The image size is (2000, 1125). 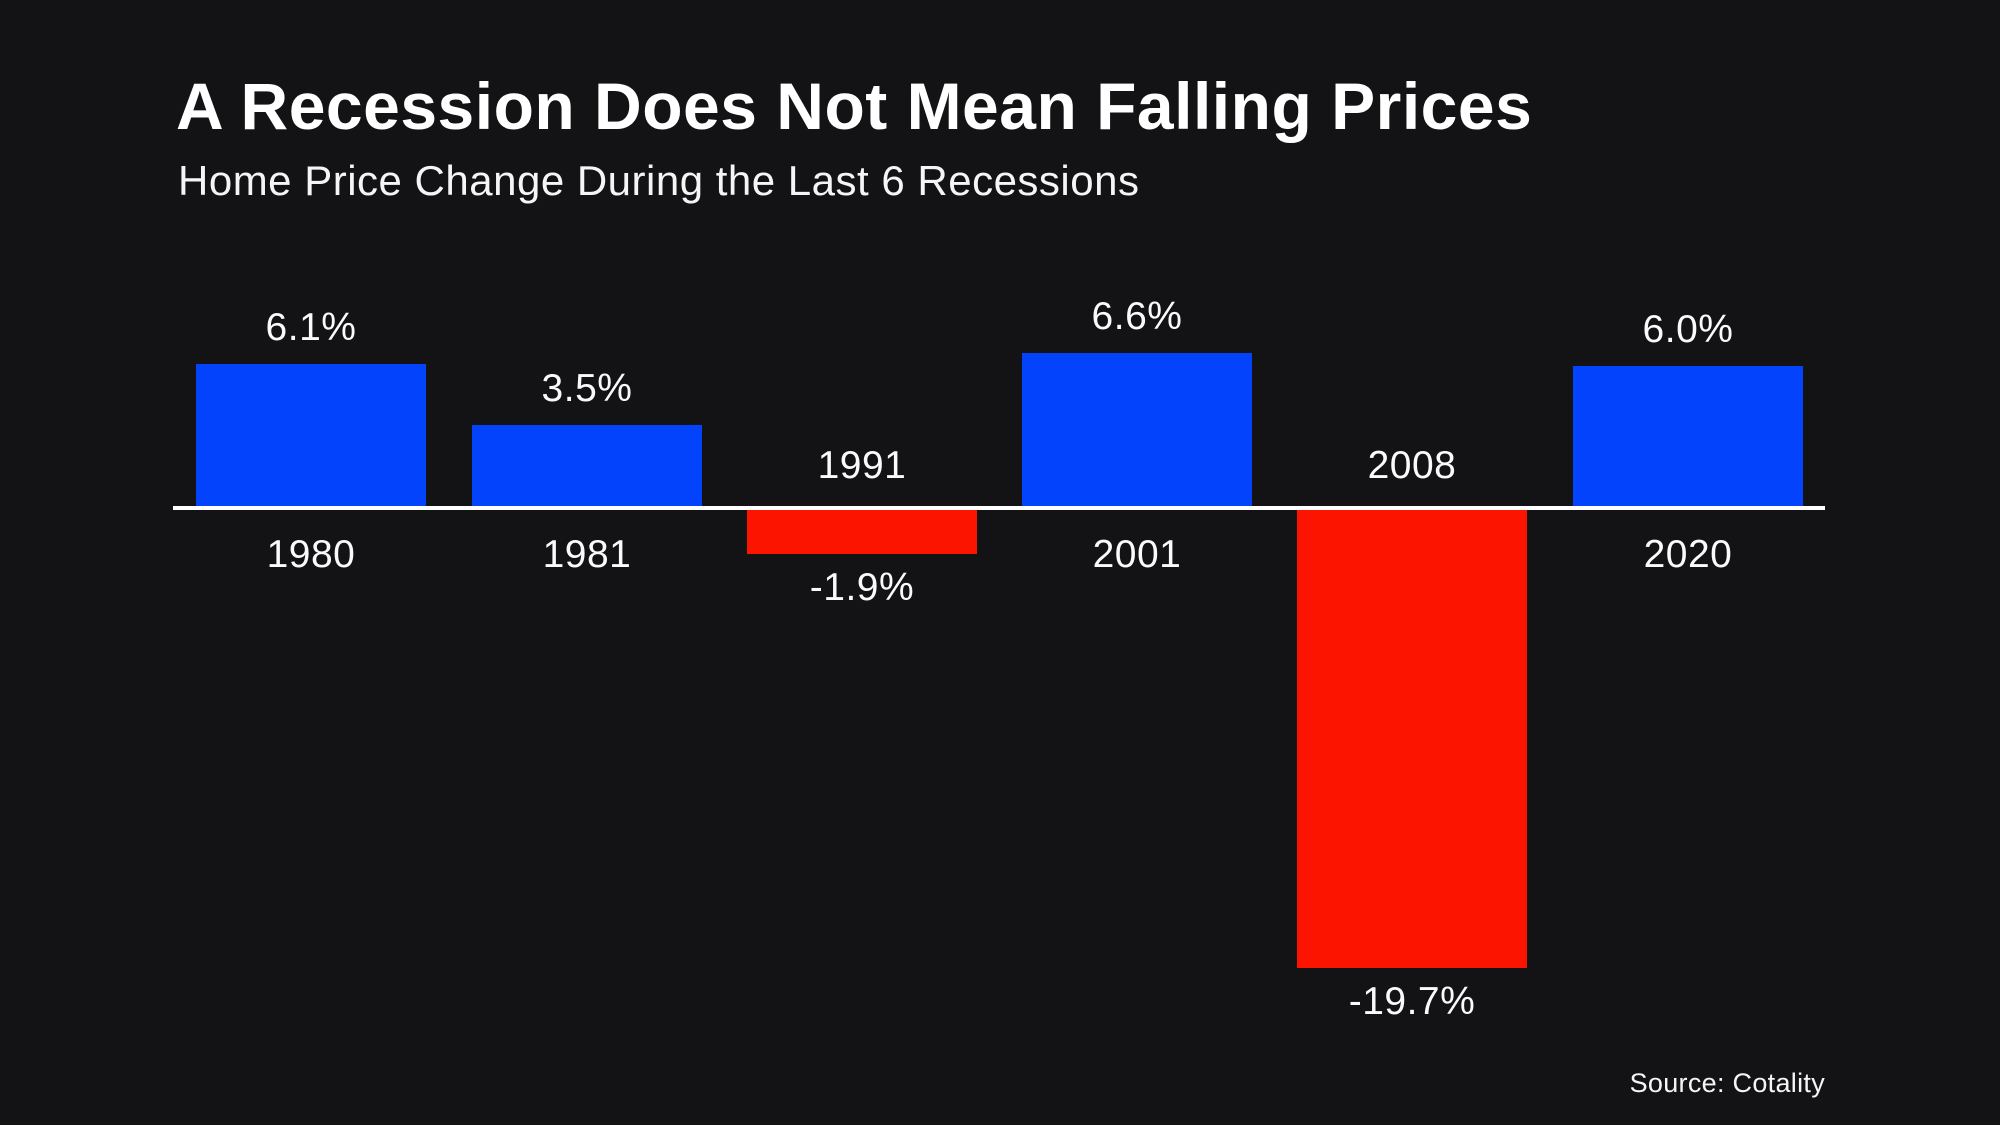 I want to click on bar-2008, so click(x=1412, y=739).